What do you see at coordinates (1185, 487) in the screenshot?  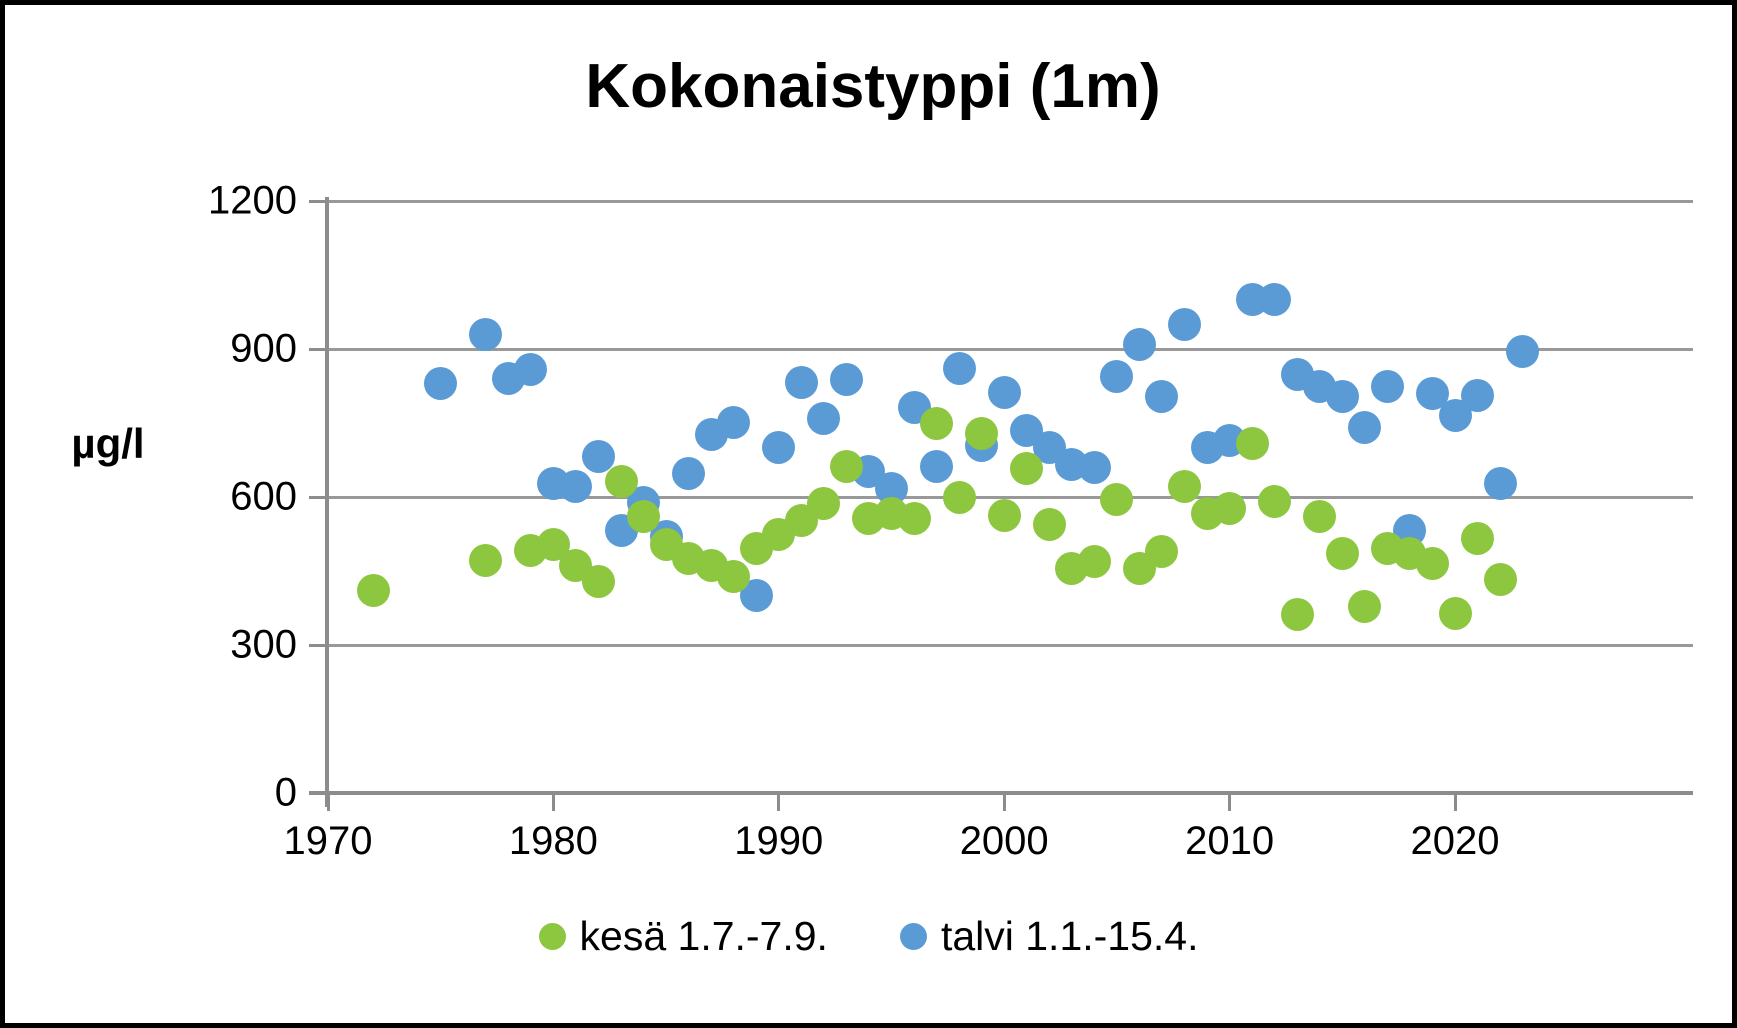 I see `data-point-kesa-2008` at bounding box center [1185, 487].